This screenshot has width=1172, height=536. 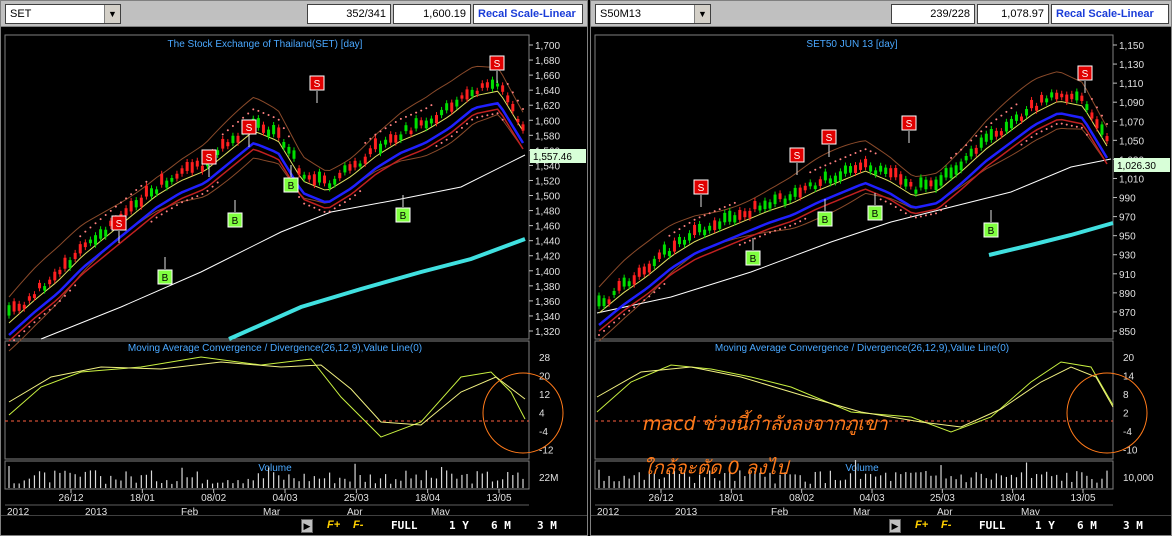 I want to click on ma-cyan-line, so click(x=1051, y=239).